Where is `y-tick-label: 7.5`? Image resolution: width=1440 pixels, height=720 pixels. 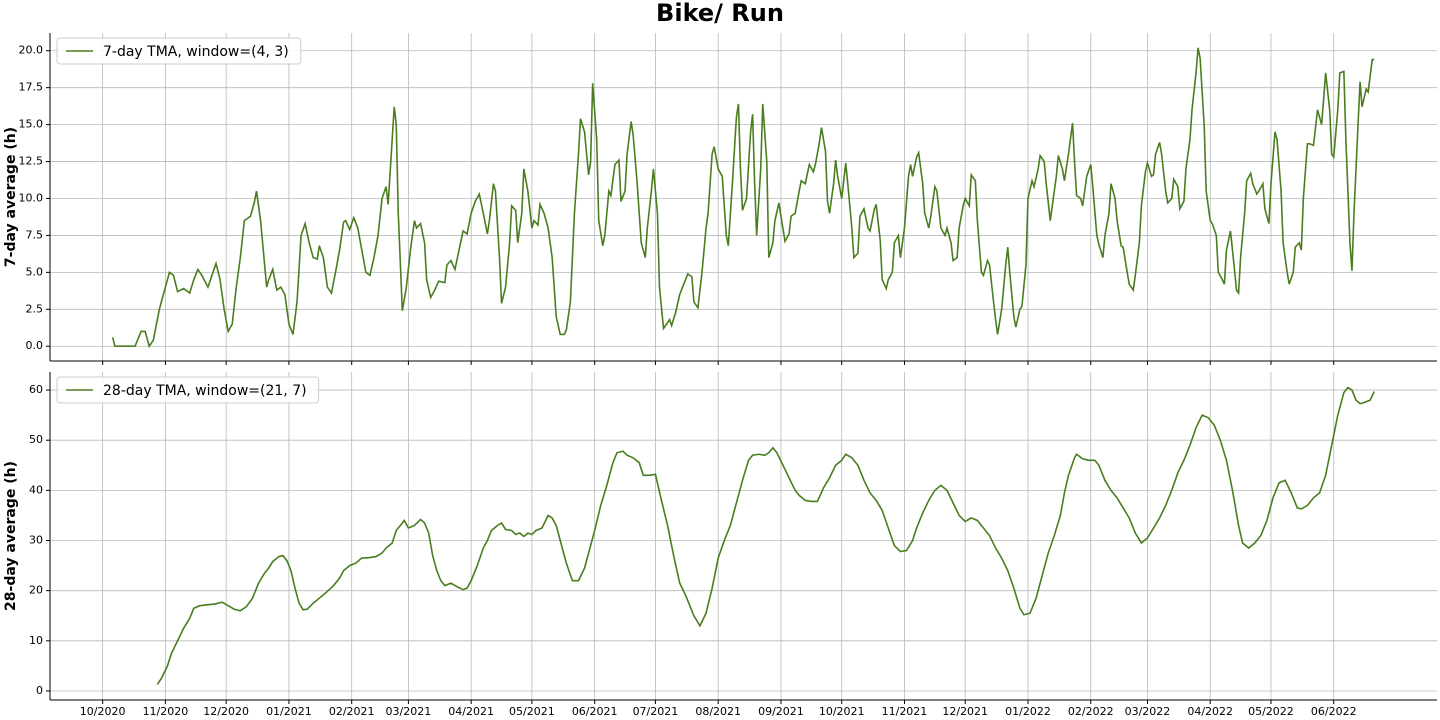
y-tick-label: 7.5 is located at coordinates (35, 234).